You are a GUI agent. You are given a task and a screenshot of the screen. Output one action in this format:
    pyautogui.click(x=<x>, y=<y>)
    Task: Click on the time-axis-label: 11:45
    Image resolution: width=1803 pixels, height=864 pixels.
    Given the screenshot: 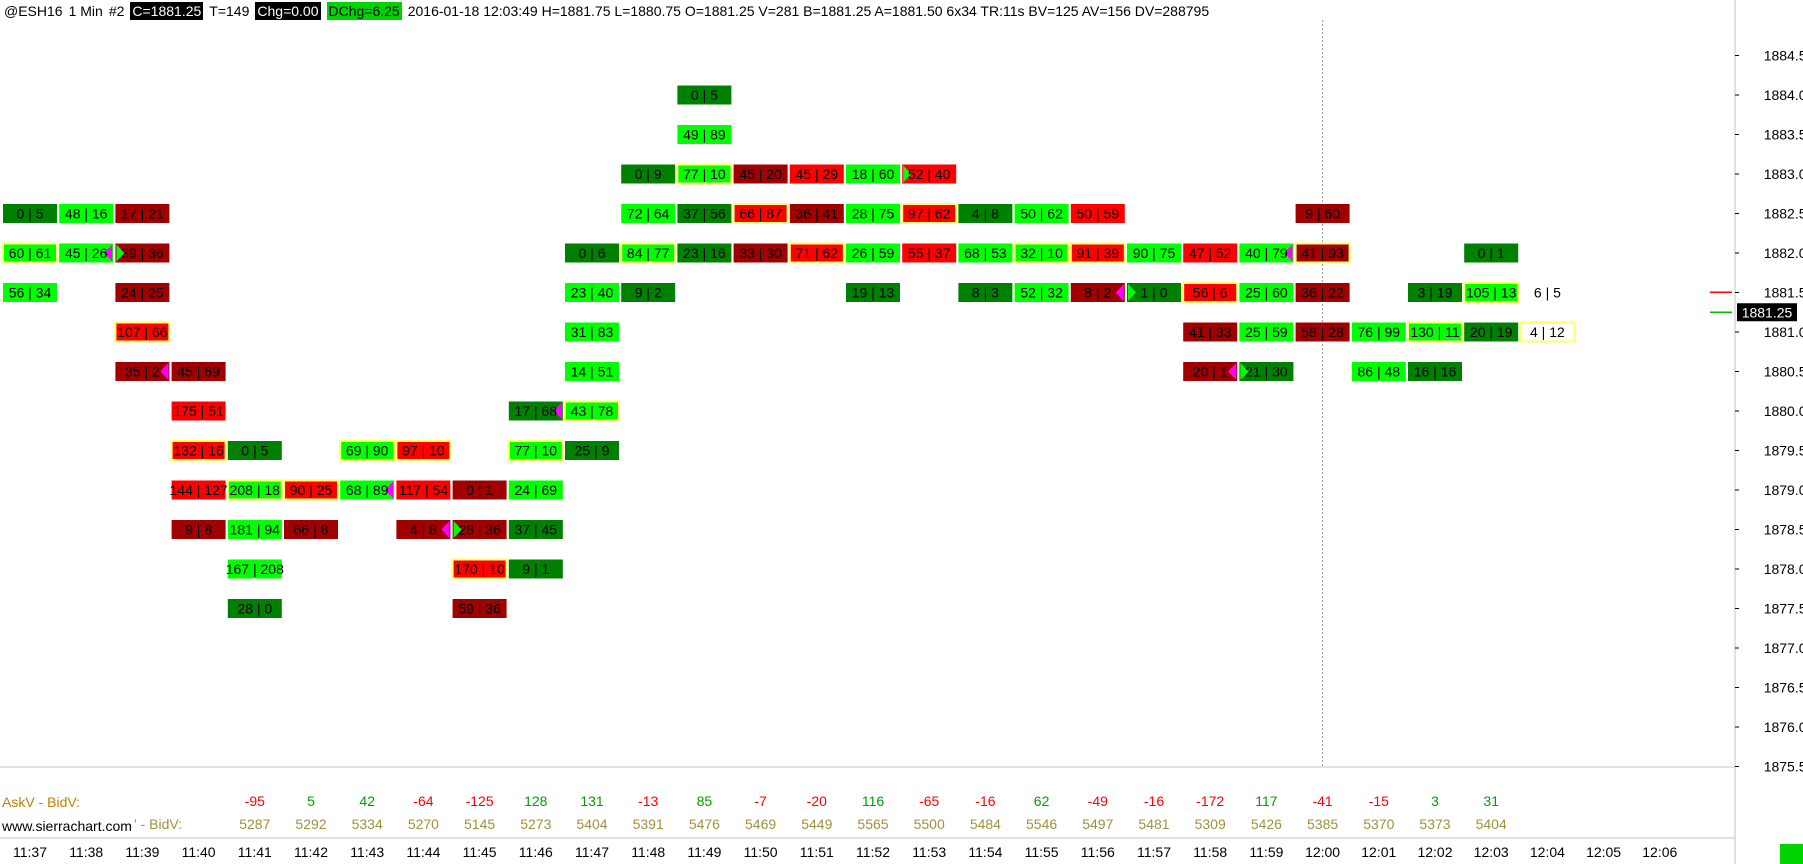 What is the action you would take?
    pyautogui.click(x=480, y=852)
    